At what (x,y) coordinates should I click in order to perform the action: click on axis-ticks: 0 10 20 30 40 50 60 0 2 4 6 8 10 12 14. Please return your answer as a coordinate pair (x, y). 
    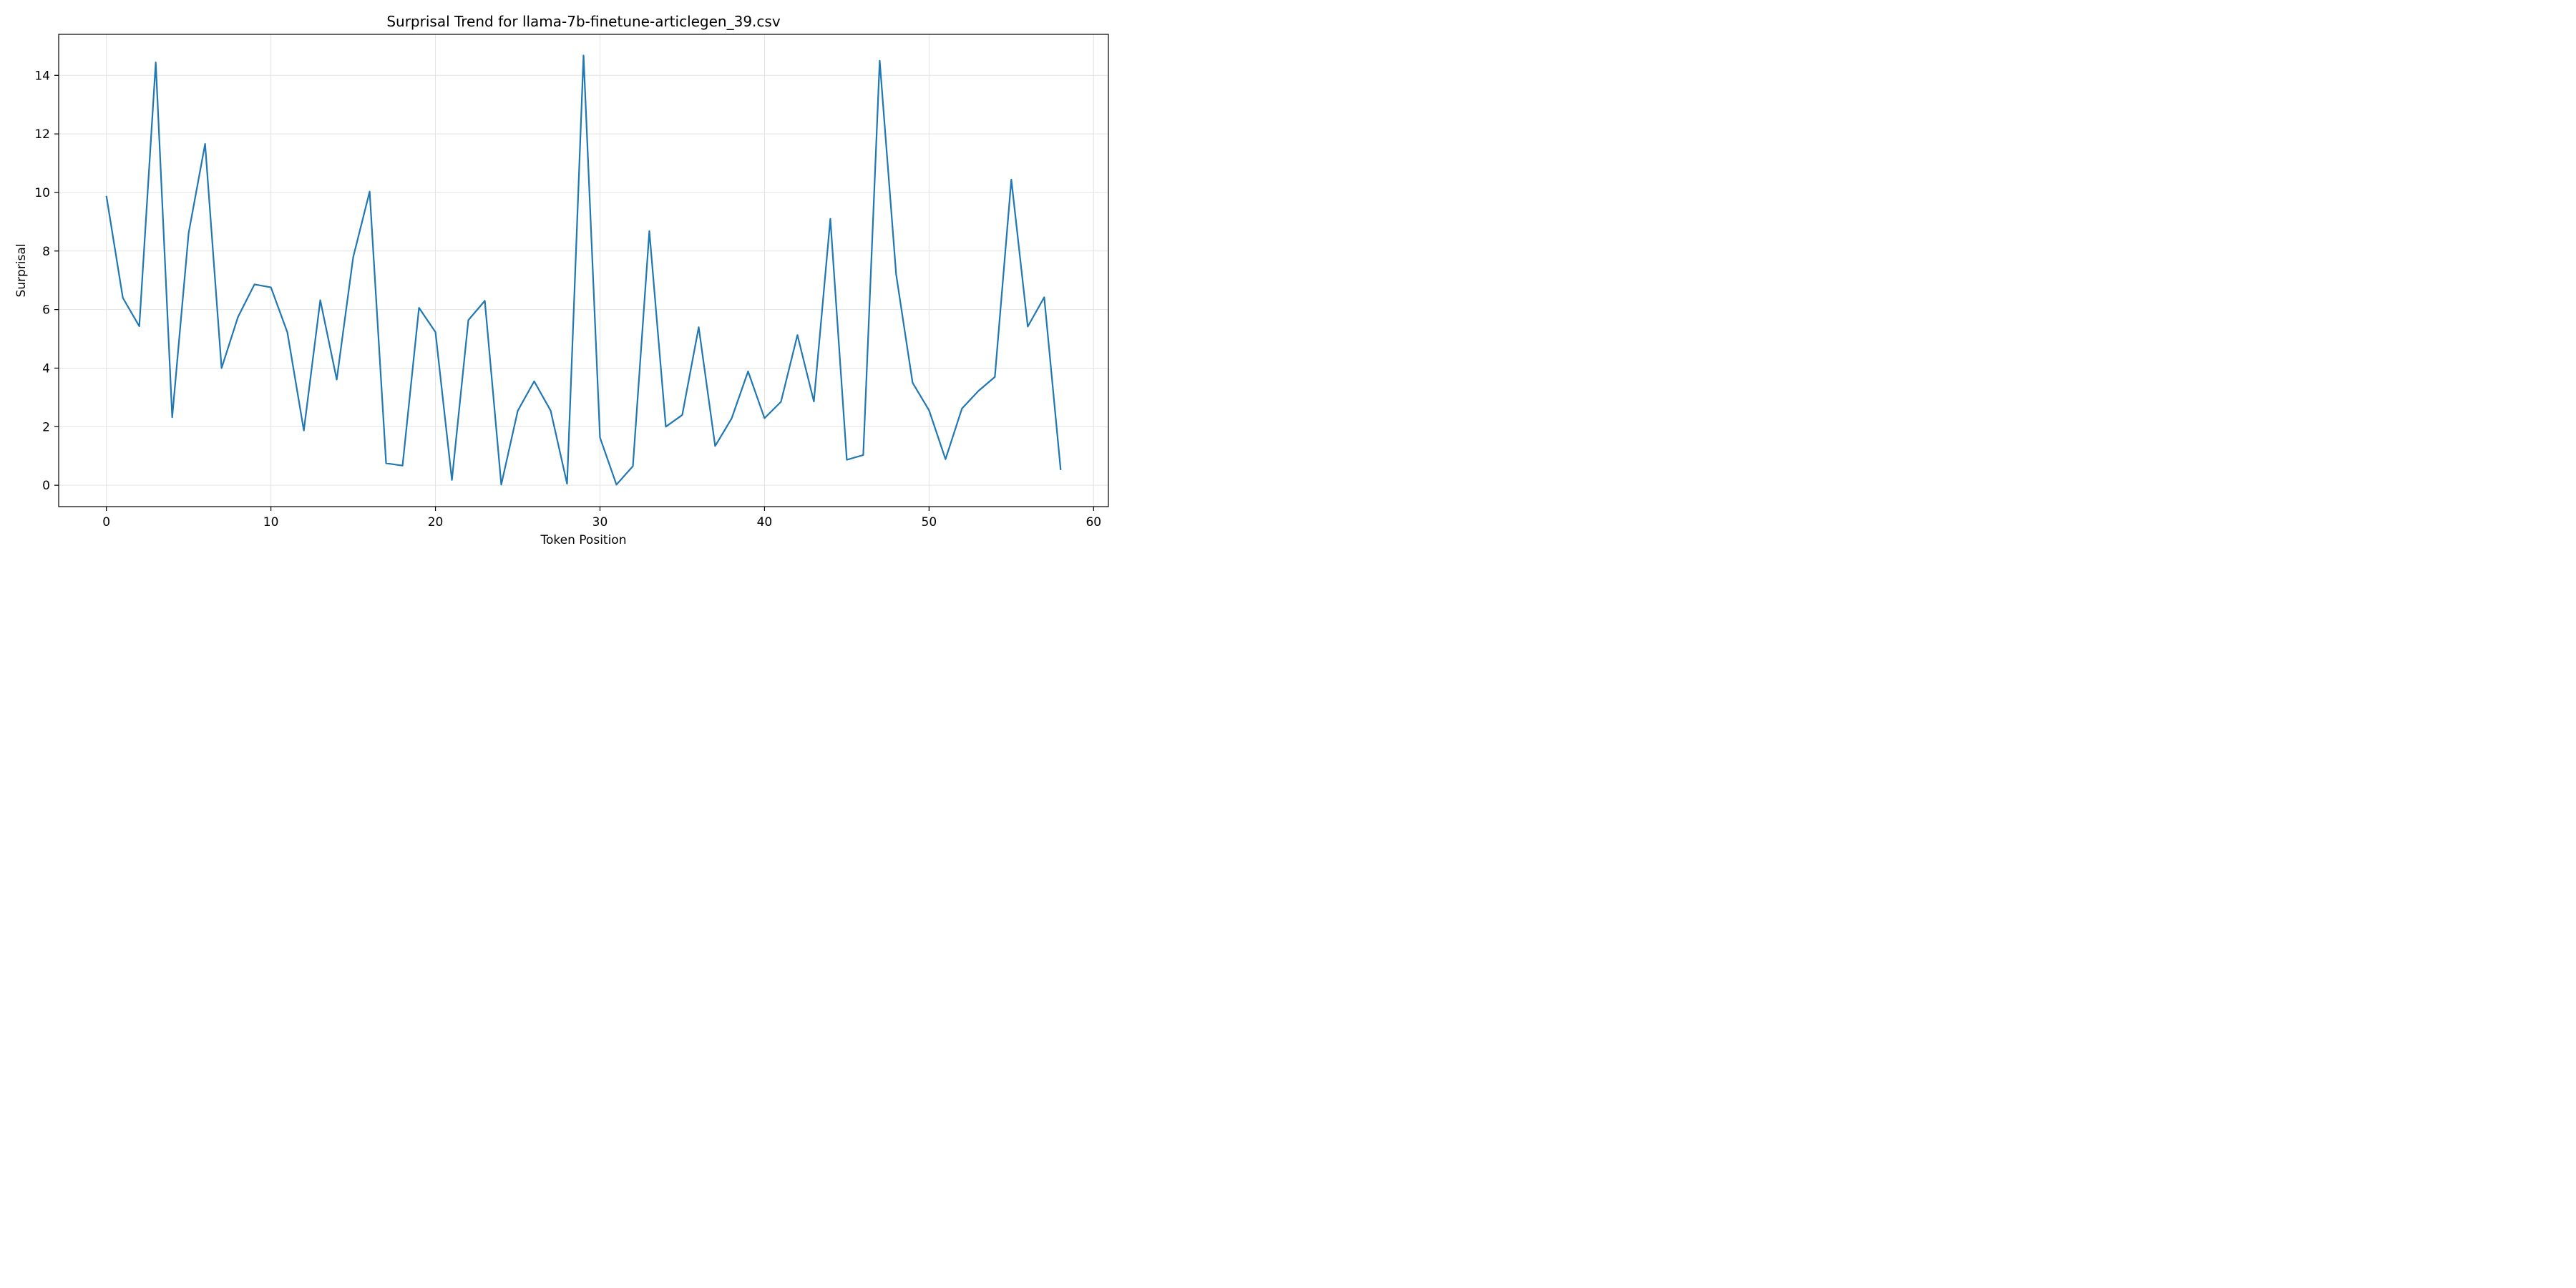
    Looking at the image, I should click on (567, 299).